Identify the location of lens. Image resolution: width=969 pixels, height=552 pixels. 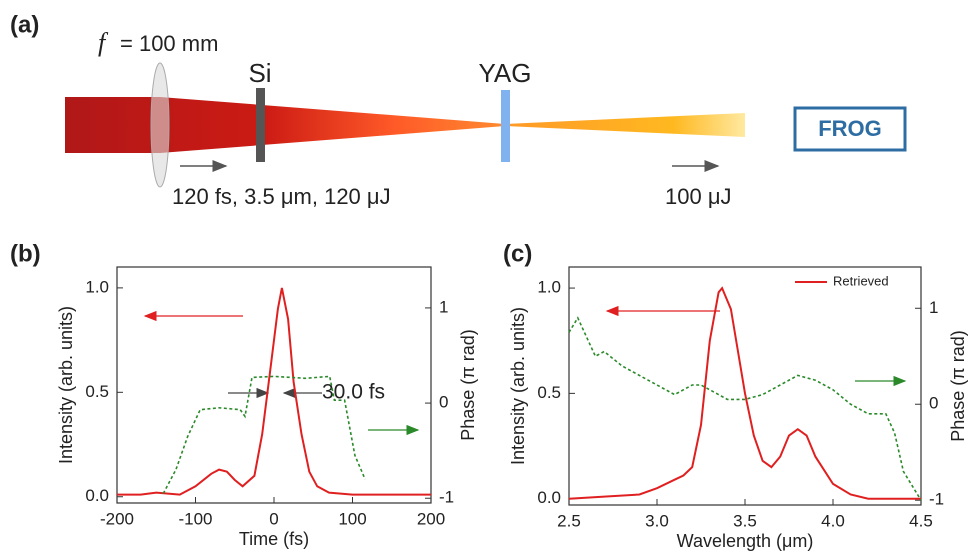
(160, 125).